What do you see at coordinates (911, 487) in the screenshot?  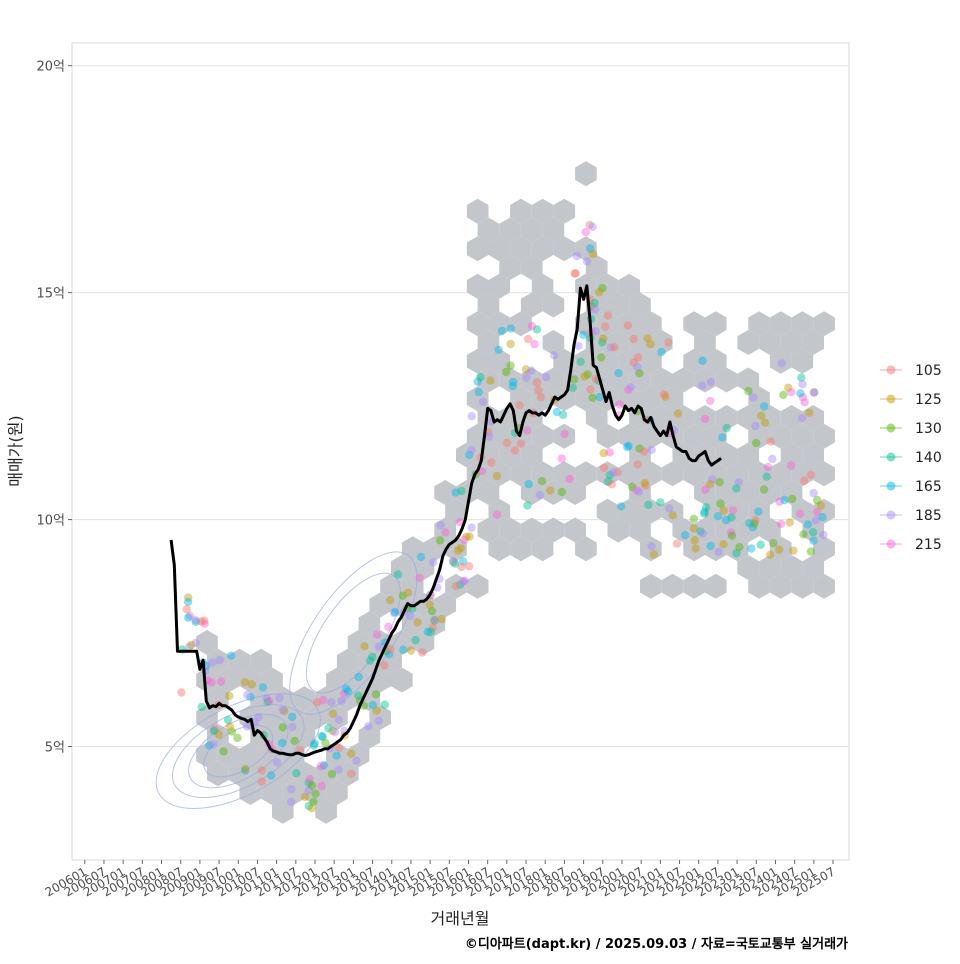 I see `legend-item-165: 165` at bounding box center [911, 487].